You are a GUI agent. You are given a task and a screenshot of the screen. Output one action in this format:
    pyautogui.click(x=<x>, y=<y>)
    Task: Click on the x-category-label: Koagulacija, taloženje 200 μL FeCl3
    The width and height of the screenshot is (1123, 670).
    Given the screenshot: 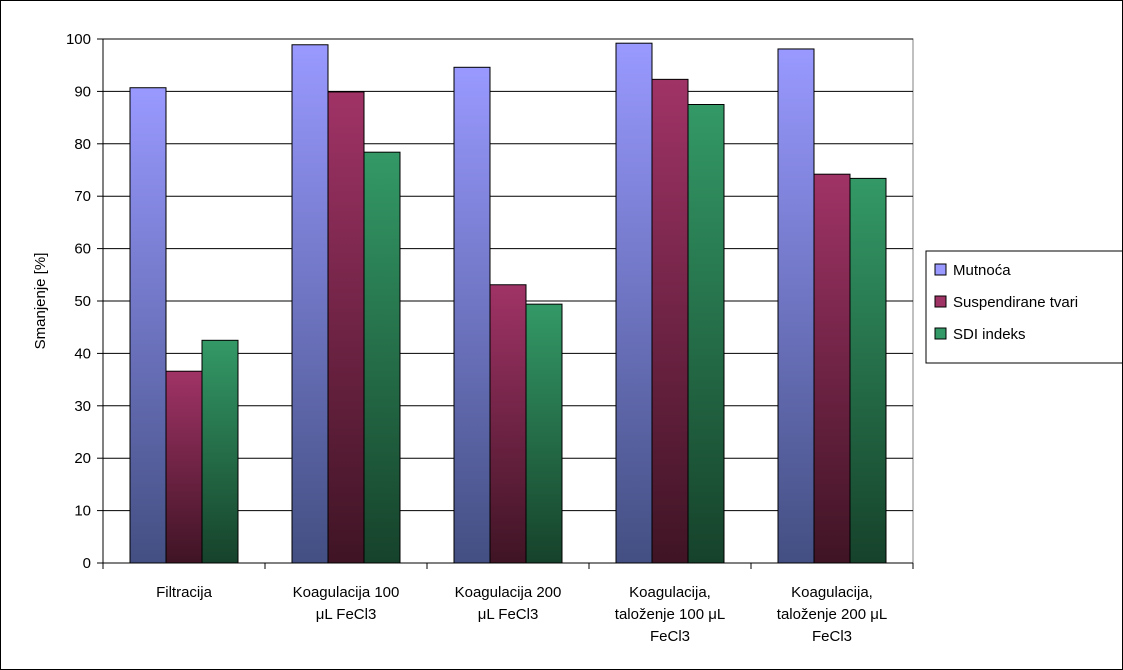 What is the action you would take?
    pyautogui.click(x=832, y=614)
    